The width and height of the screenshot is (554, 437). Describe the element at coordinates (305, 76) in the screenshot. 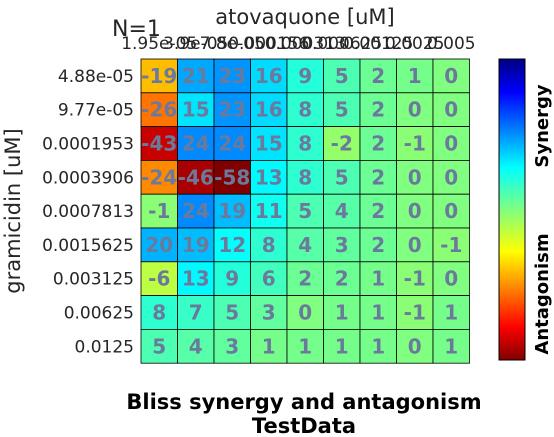

I see `heatmap-cell-value: 9` at that location.